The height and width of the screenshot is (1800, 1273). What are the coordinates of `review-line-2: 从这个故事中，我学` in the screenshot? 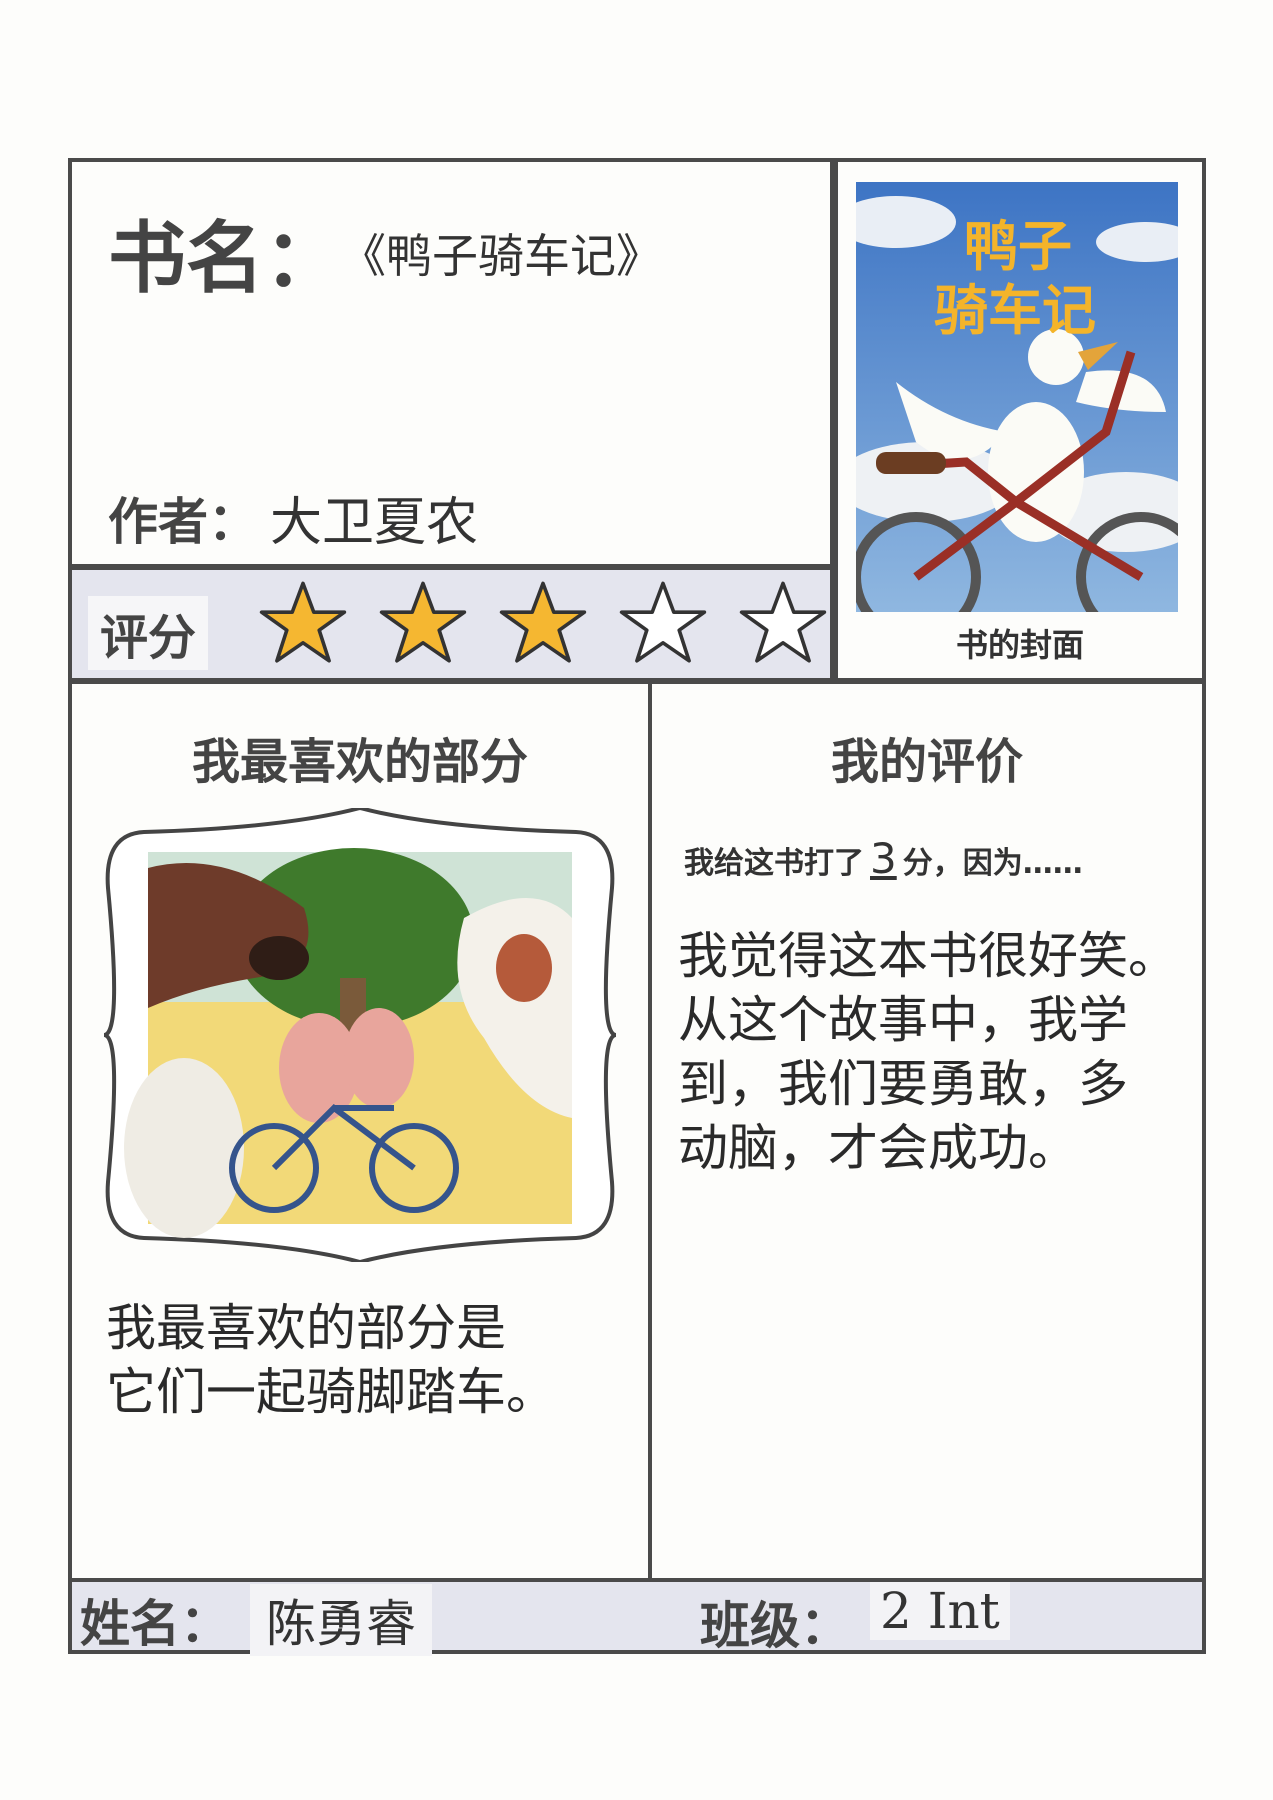 It's located at (903, 1020).